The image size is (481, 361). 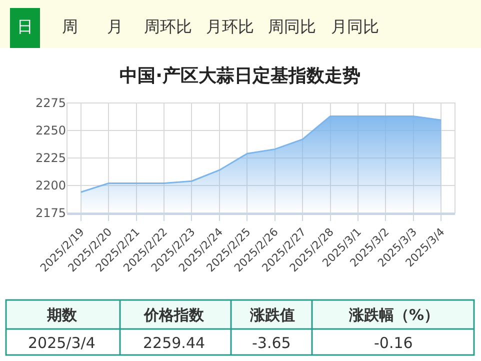 What do you see at coordinates (50, 131) in the screenshot?
I see `y-tick-label: 2250` at bounding box center [50, 131].